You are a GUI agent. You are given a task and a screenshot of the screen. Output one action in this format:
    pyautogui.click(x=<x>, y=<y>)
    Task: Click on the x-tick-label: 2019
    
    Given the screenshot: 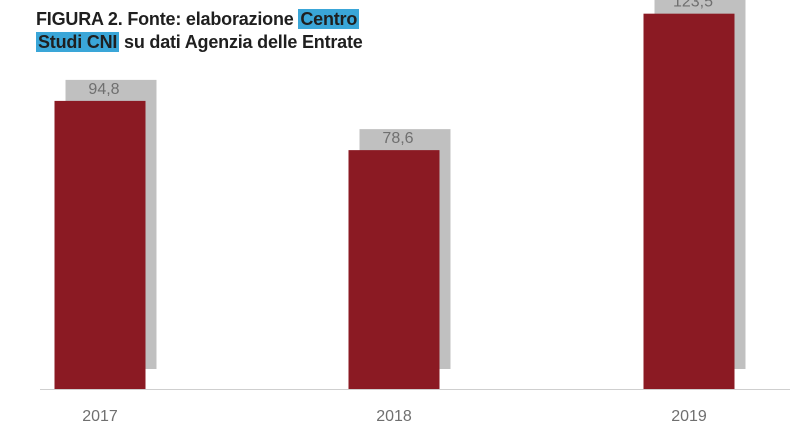 What is the action you would take?
    pyautogui.click(x=689, y=416)
    